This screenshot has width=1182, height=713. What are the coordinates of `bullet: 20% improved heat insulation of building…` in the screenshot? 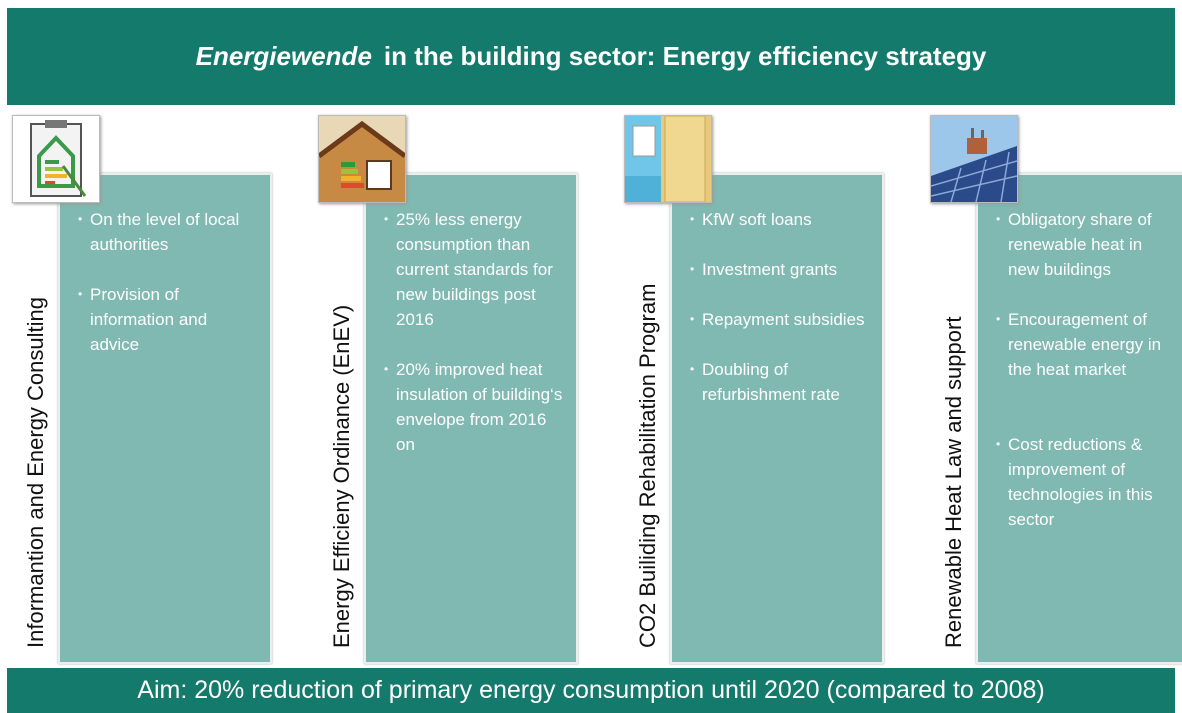 It's located at (475, 407).